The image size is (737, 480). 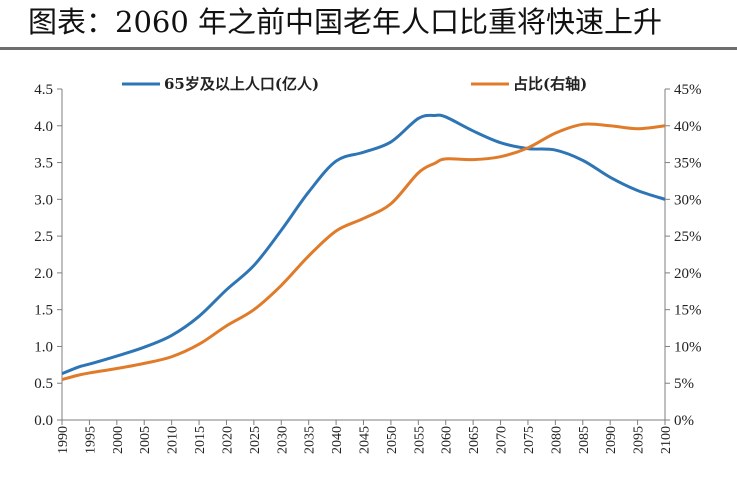 What do you see at coordinates (684, 384) in the screenshot?
I see `y-right-tick-label: 5%` at bounding box center [684, 384].